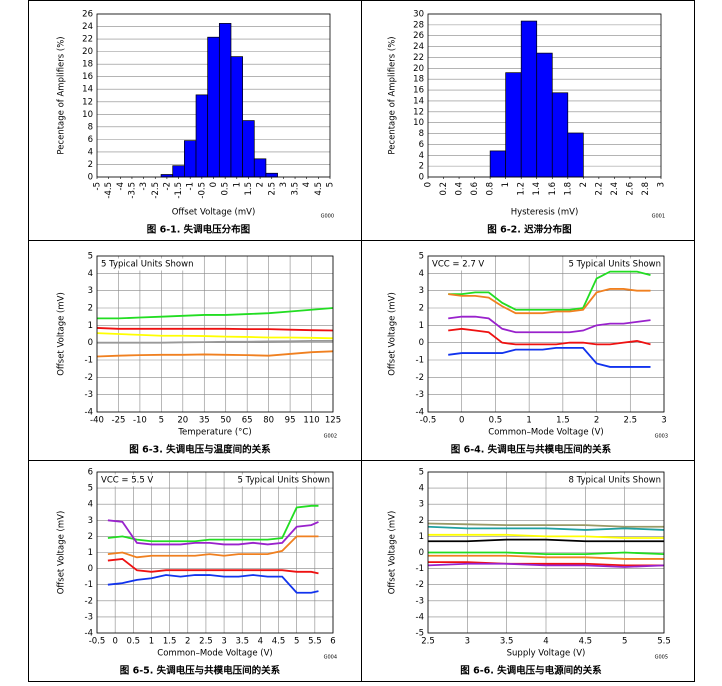  What do you see at coordinates (661, 658) in the screenshot?
I see `figure-code: G005` at bounding box center [661, 658].